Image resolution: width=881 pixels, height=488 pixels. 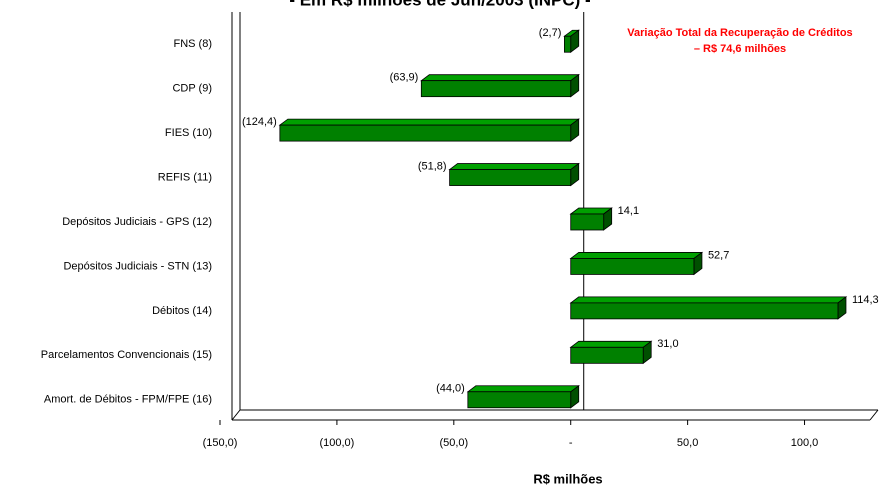 What do you see at coordinates (137, 222) in the screenshot?
I see `y-tick-label: Depósitos Judiciais - GPS (12)` at bounding box center [137, 222].